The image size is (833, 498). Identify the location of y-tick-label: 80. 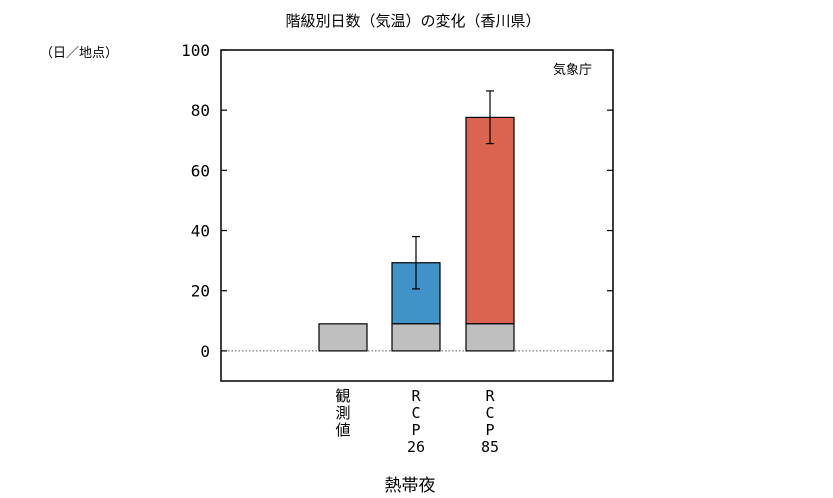
(200, 110).